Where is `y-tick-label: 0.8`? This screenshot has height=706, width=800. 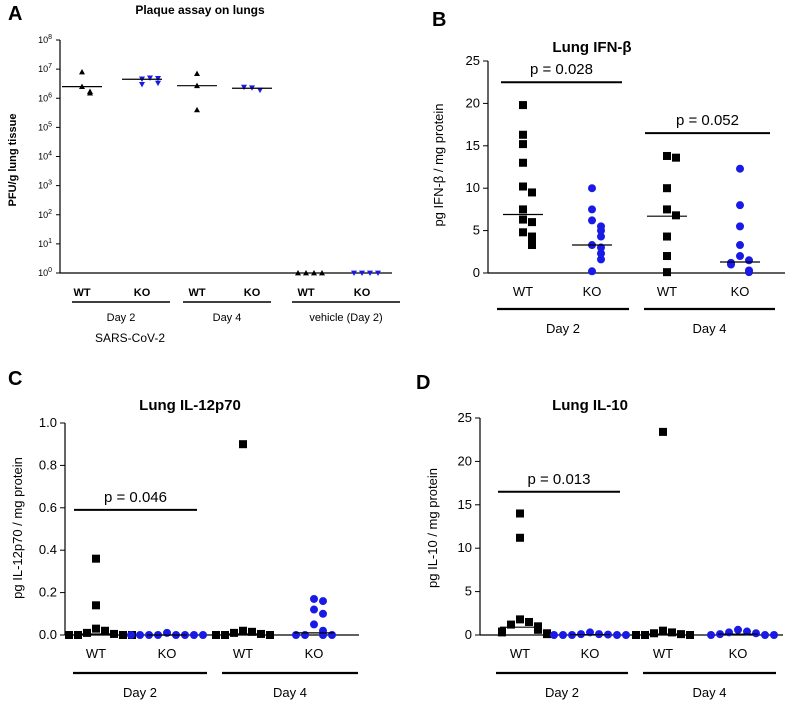 y-tick-label: 0.8 is located at coordinates (48, 464).